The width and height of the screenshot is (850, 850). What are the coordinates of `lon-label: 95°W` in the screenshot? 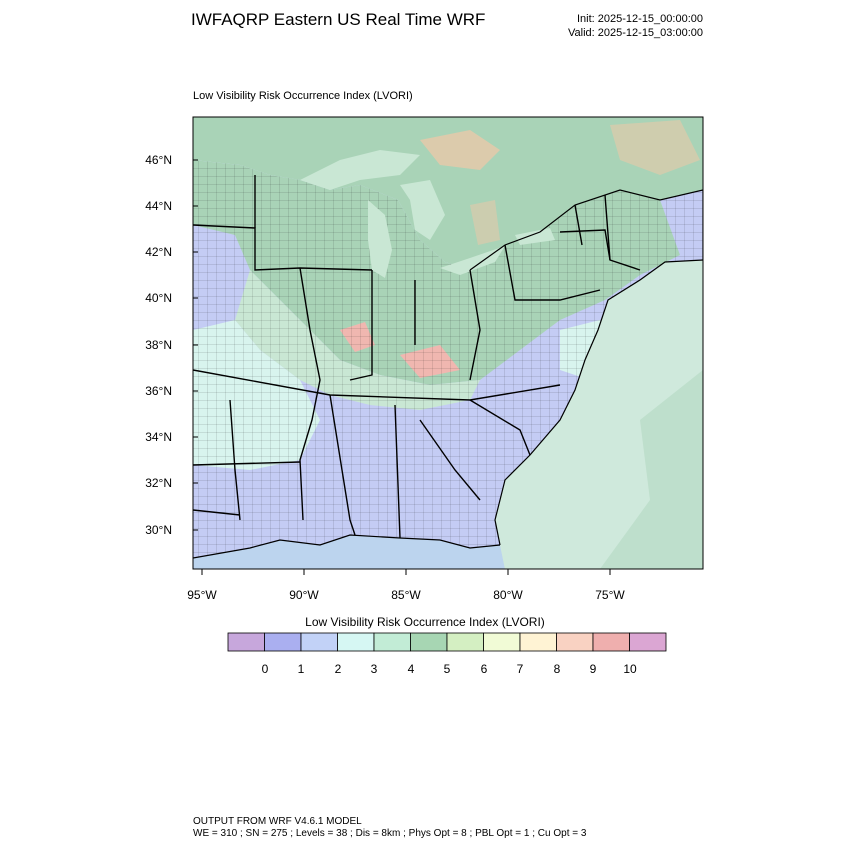 It's located at (202, 595).